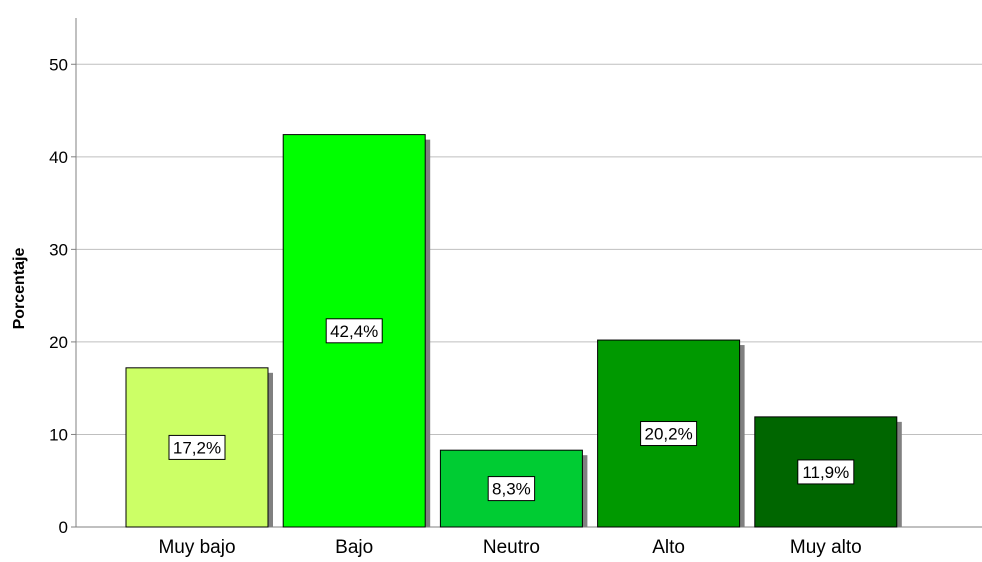 The image size is (982, 562). What do you see at coordinates (63, 527) in the screenshot?
I see `y-tick-label: 0` at bounding box center [63, 527].